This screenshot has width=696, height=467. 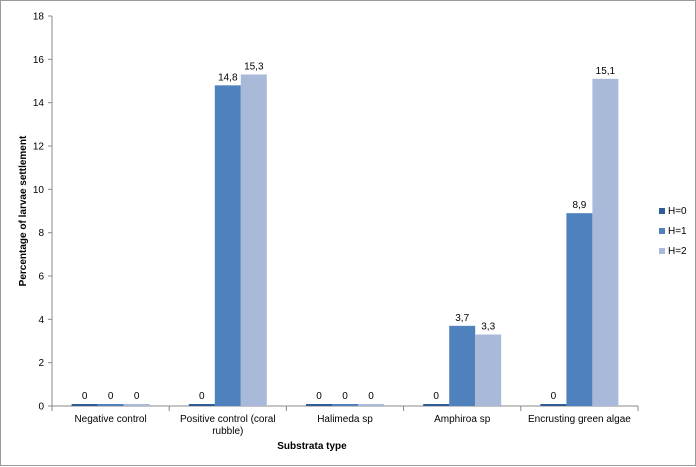 What do you see at coordinates (579, 419) in the screenshot?
I see `x-tick-label: Encrusting green algae` at bounding box center [579, 419].